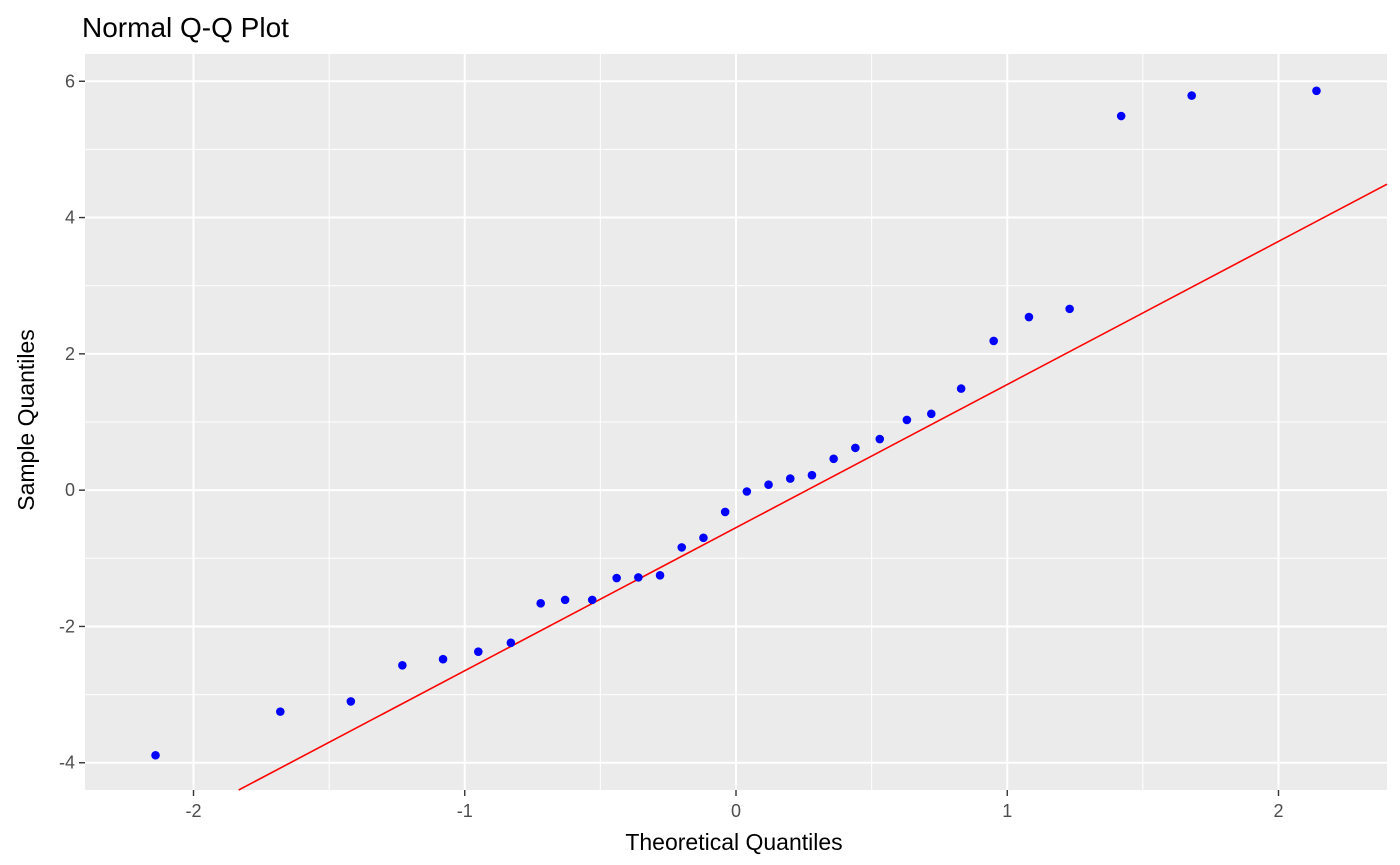 Image resolution: width=1400 pixels, height=865 pixels. Describe the element at coordinates (72, 422) in the screenshot. I see `y-axis: -4 -2 0 2 4 6` at that location.